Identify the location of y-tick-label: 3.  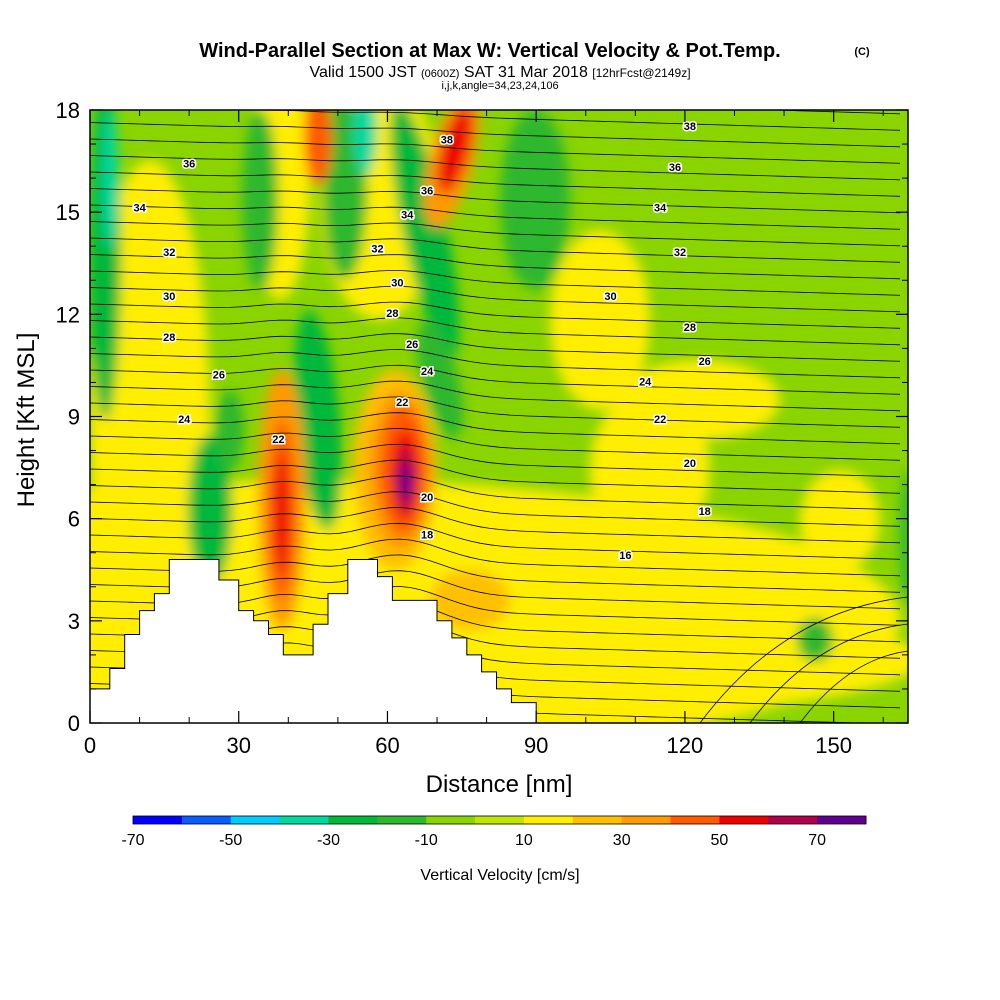
(74, 621).